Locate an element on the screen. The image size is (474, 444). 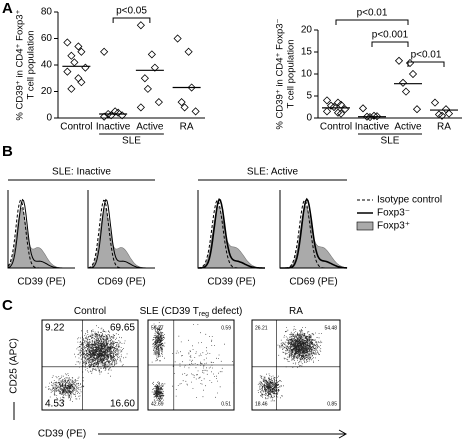
y-tick-label: 10 is located at coordinates (307, 74).